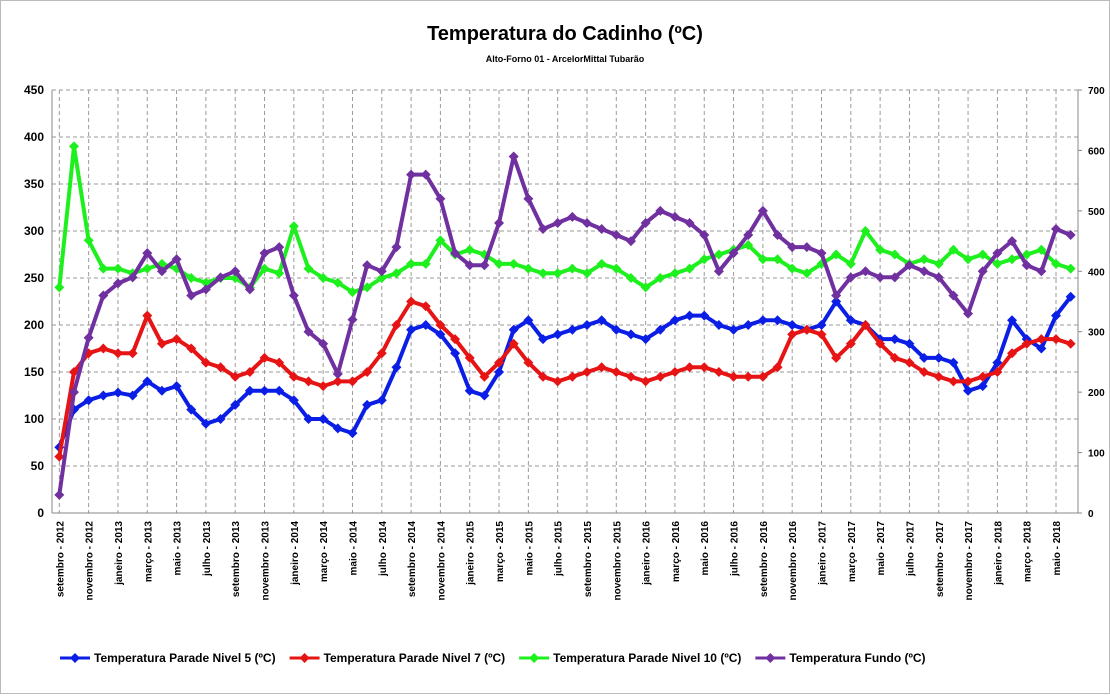 The width and height of the screenshot is (1110, 699). I want to click on x-tick-label: julho - 2013, so click(207, 549).